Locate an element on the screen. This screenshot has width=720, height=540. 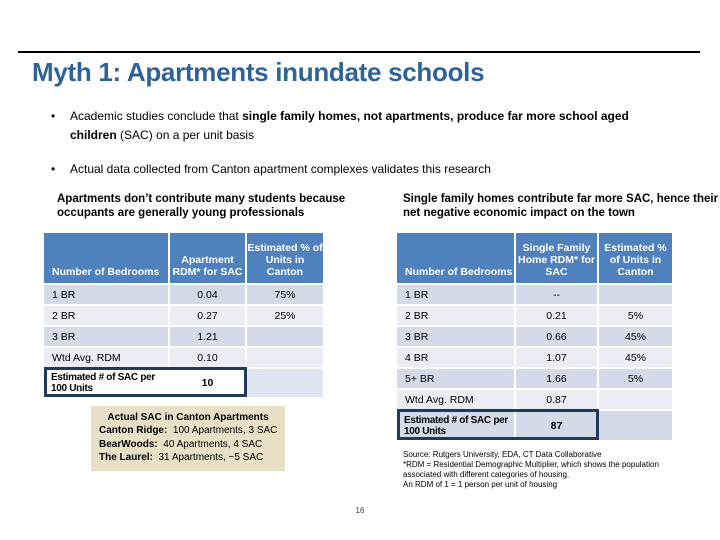
table-cell: 1.21 is located at coordinates (208, 336).